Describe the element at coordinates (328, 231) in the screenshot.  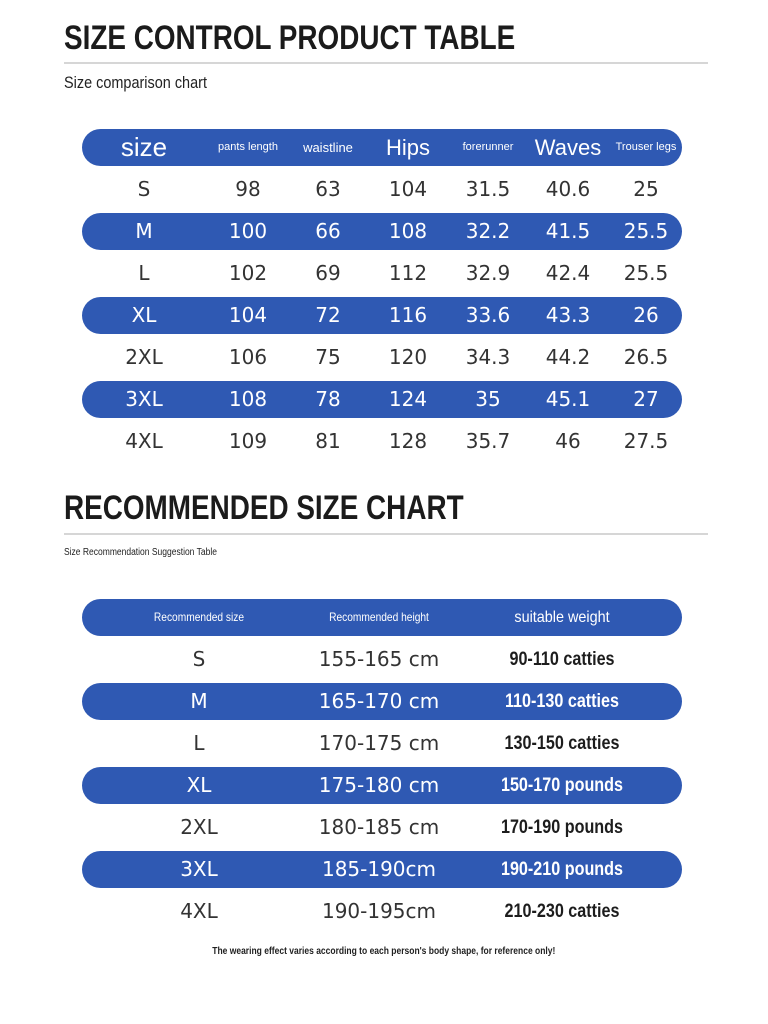
I see `cell-waistline: 66` at that location.